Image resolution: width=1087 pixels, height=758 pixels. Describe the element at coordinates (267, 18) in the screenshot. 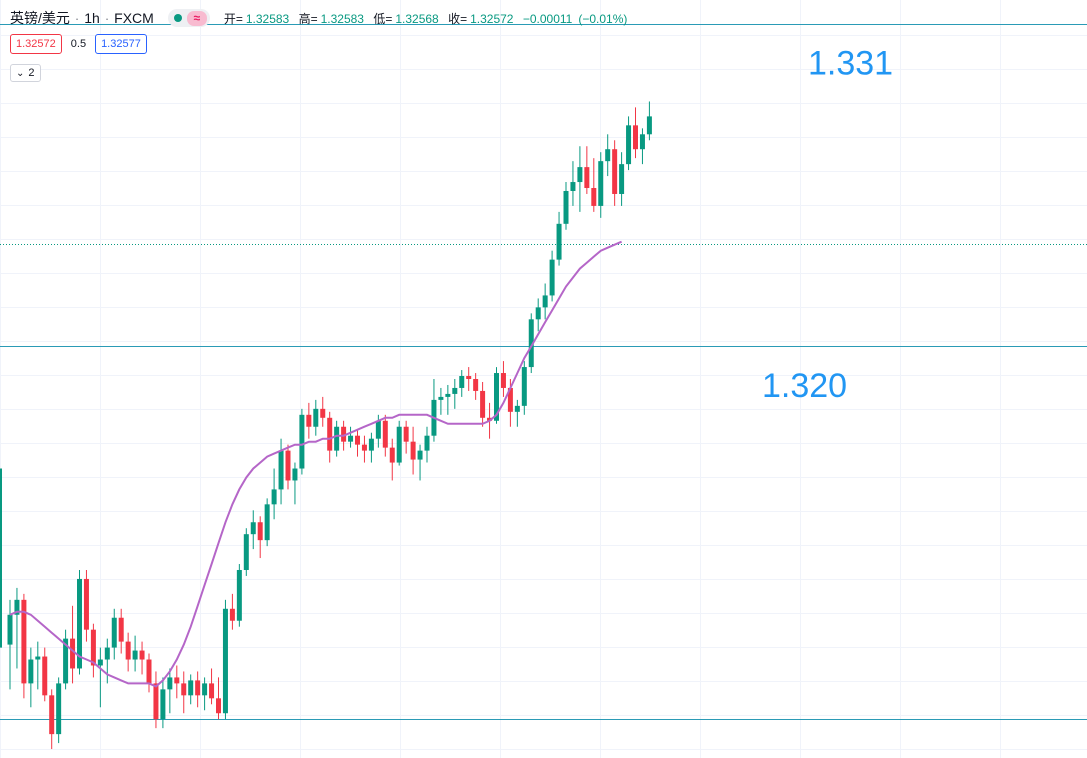

I see `open-value: 1.32583` at that location.